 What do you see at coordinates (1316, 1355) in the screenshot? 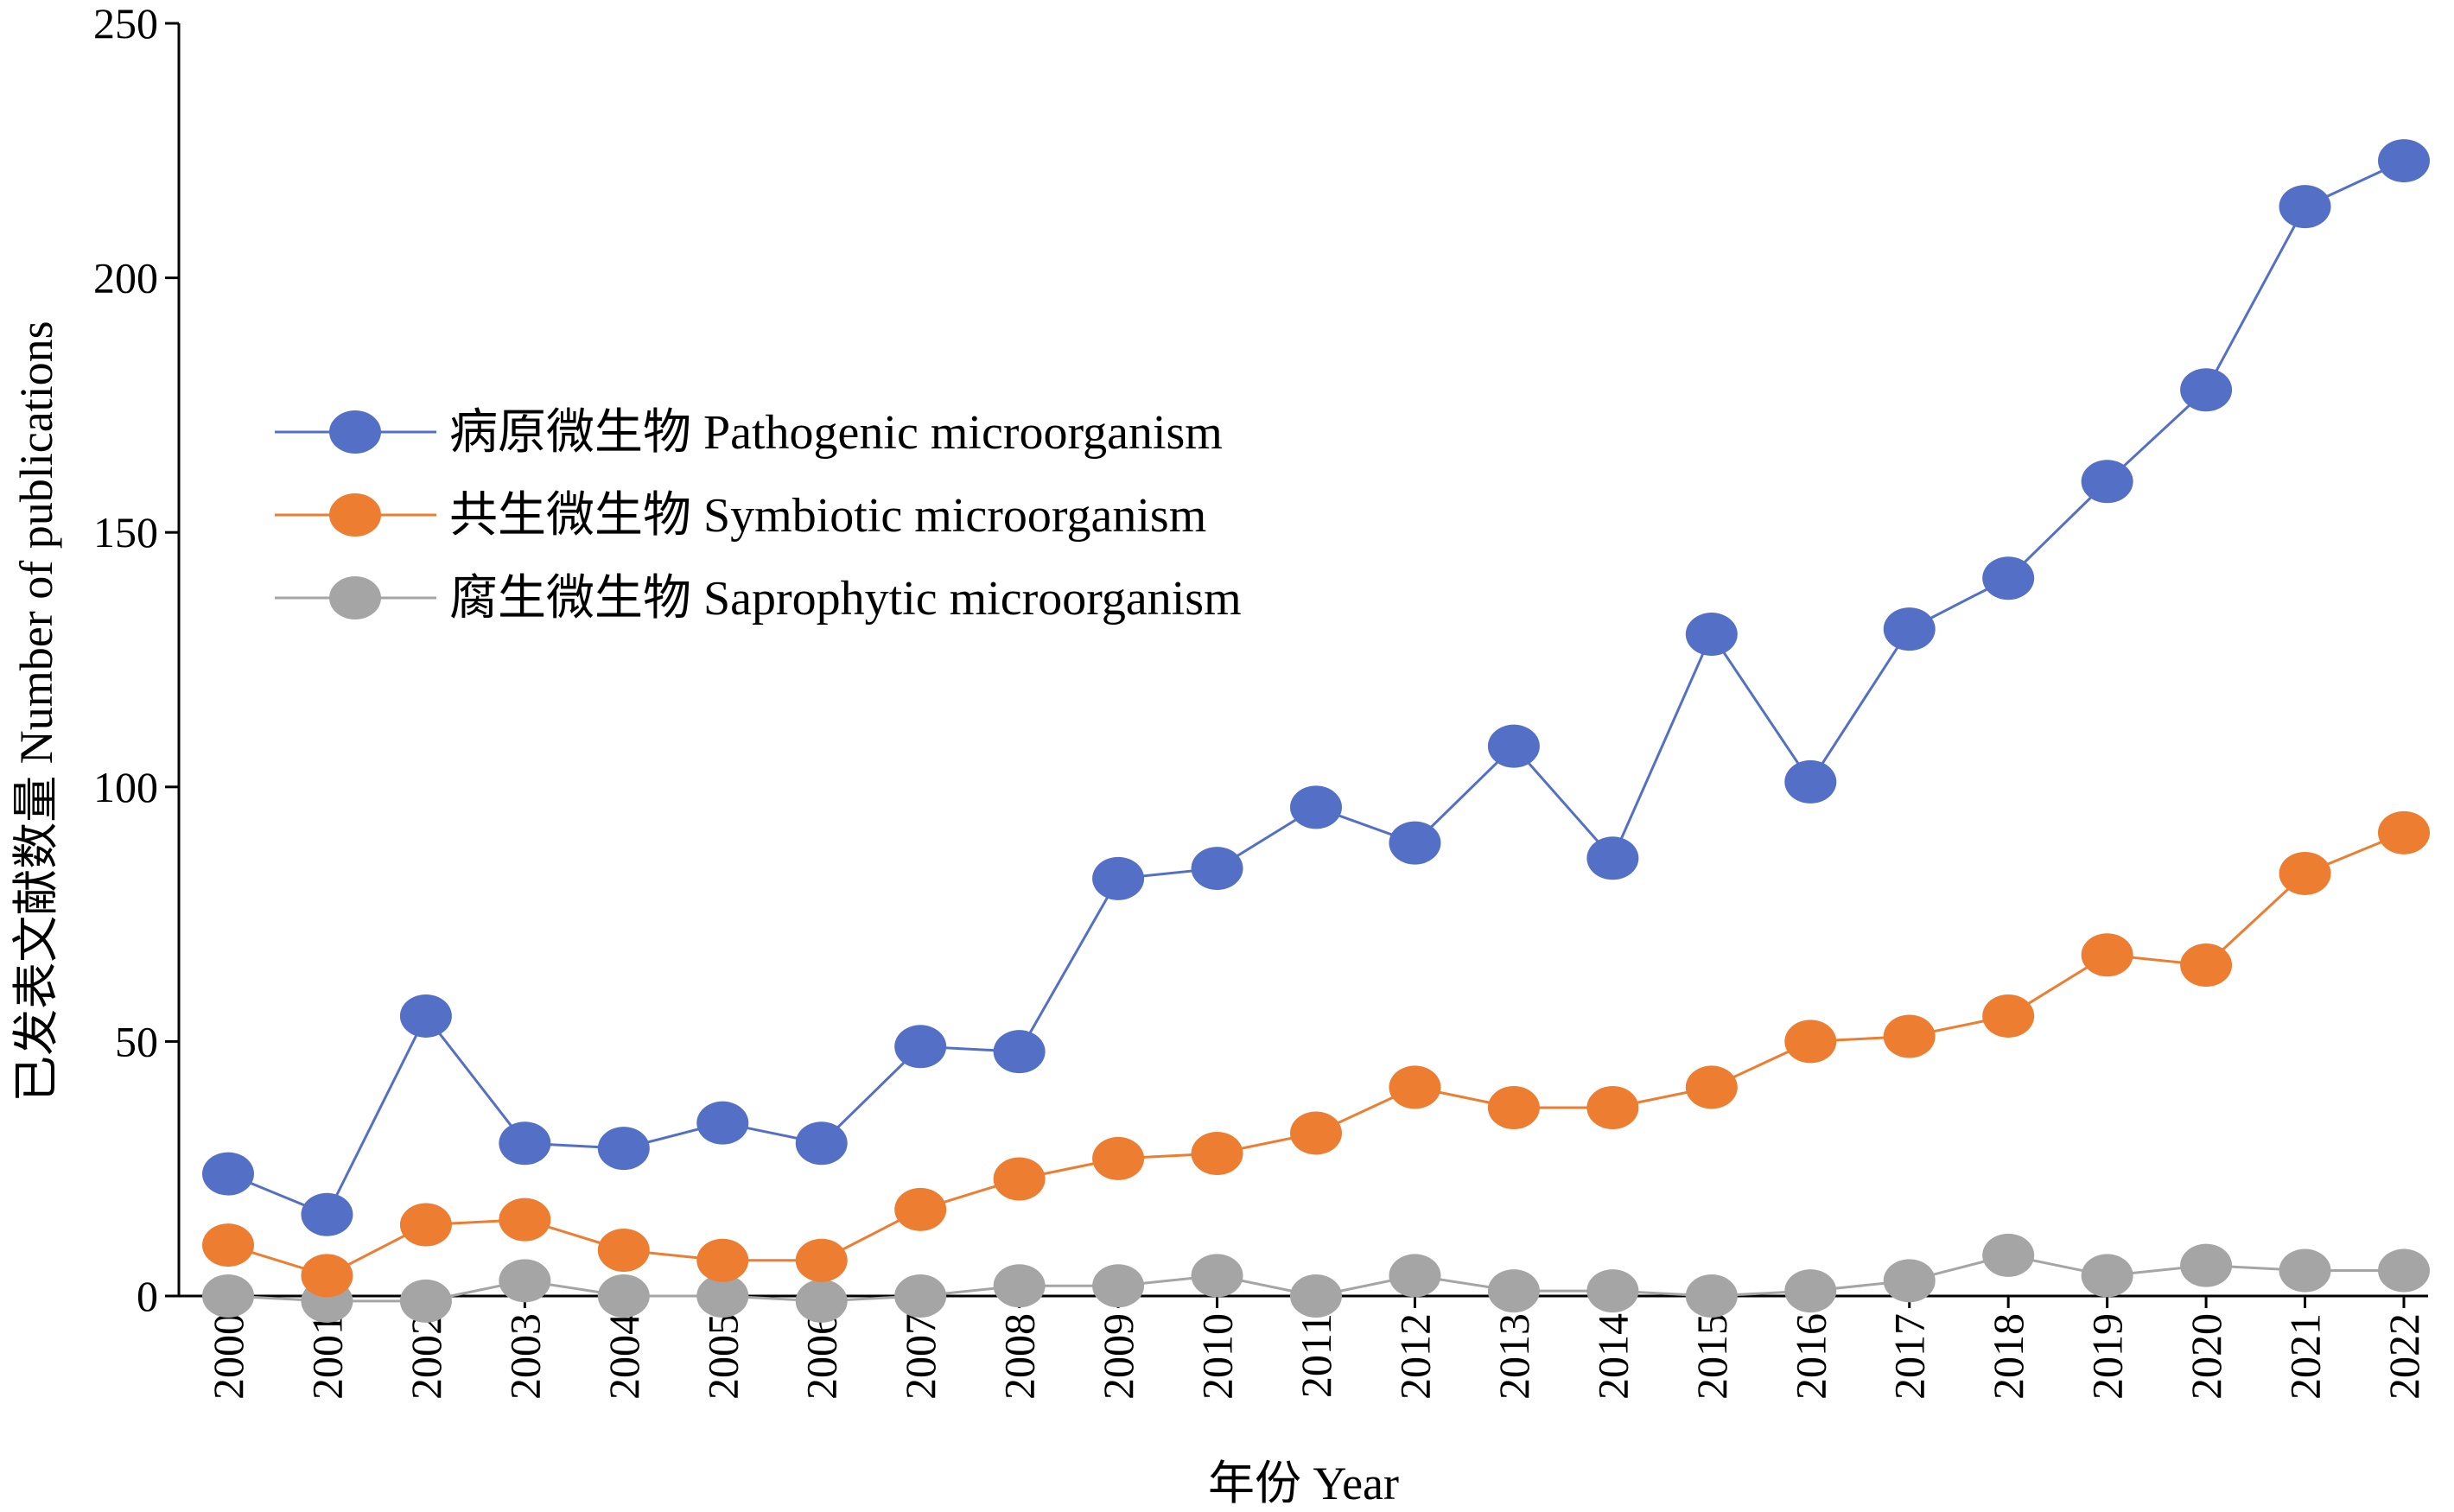
I see `x-tick-label: 2011` at bounding box center [1316, 1355].